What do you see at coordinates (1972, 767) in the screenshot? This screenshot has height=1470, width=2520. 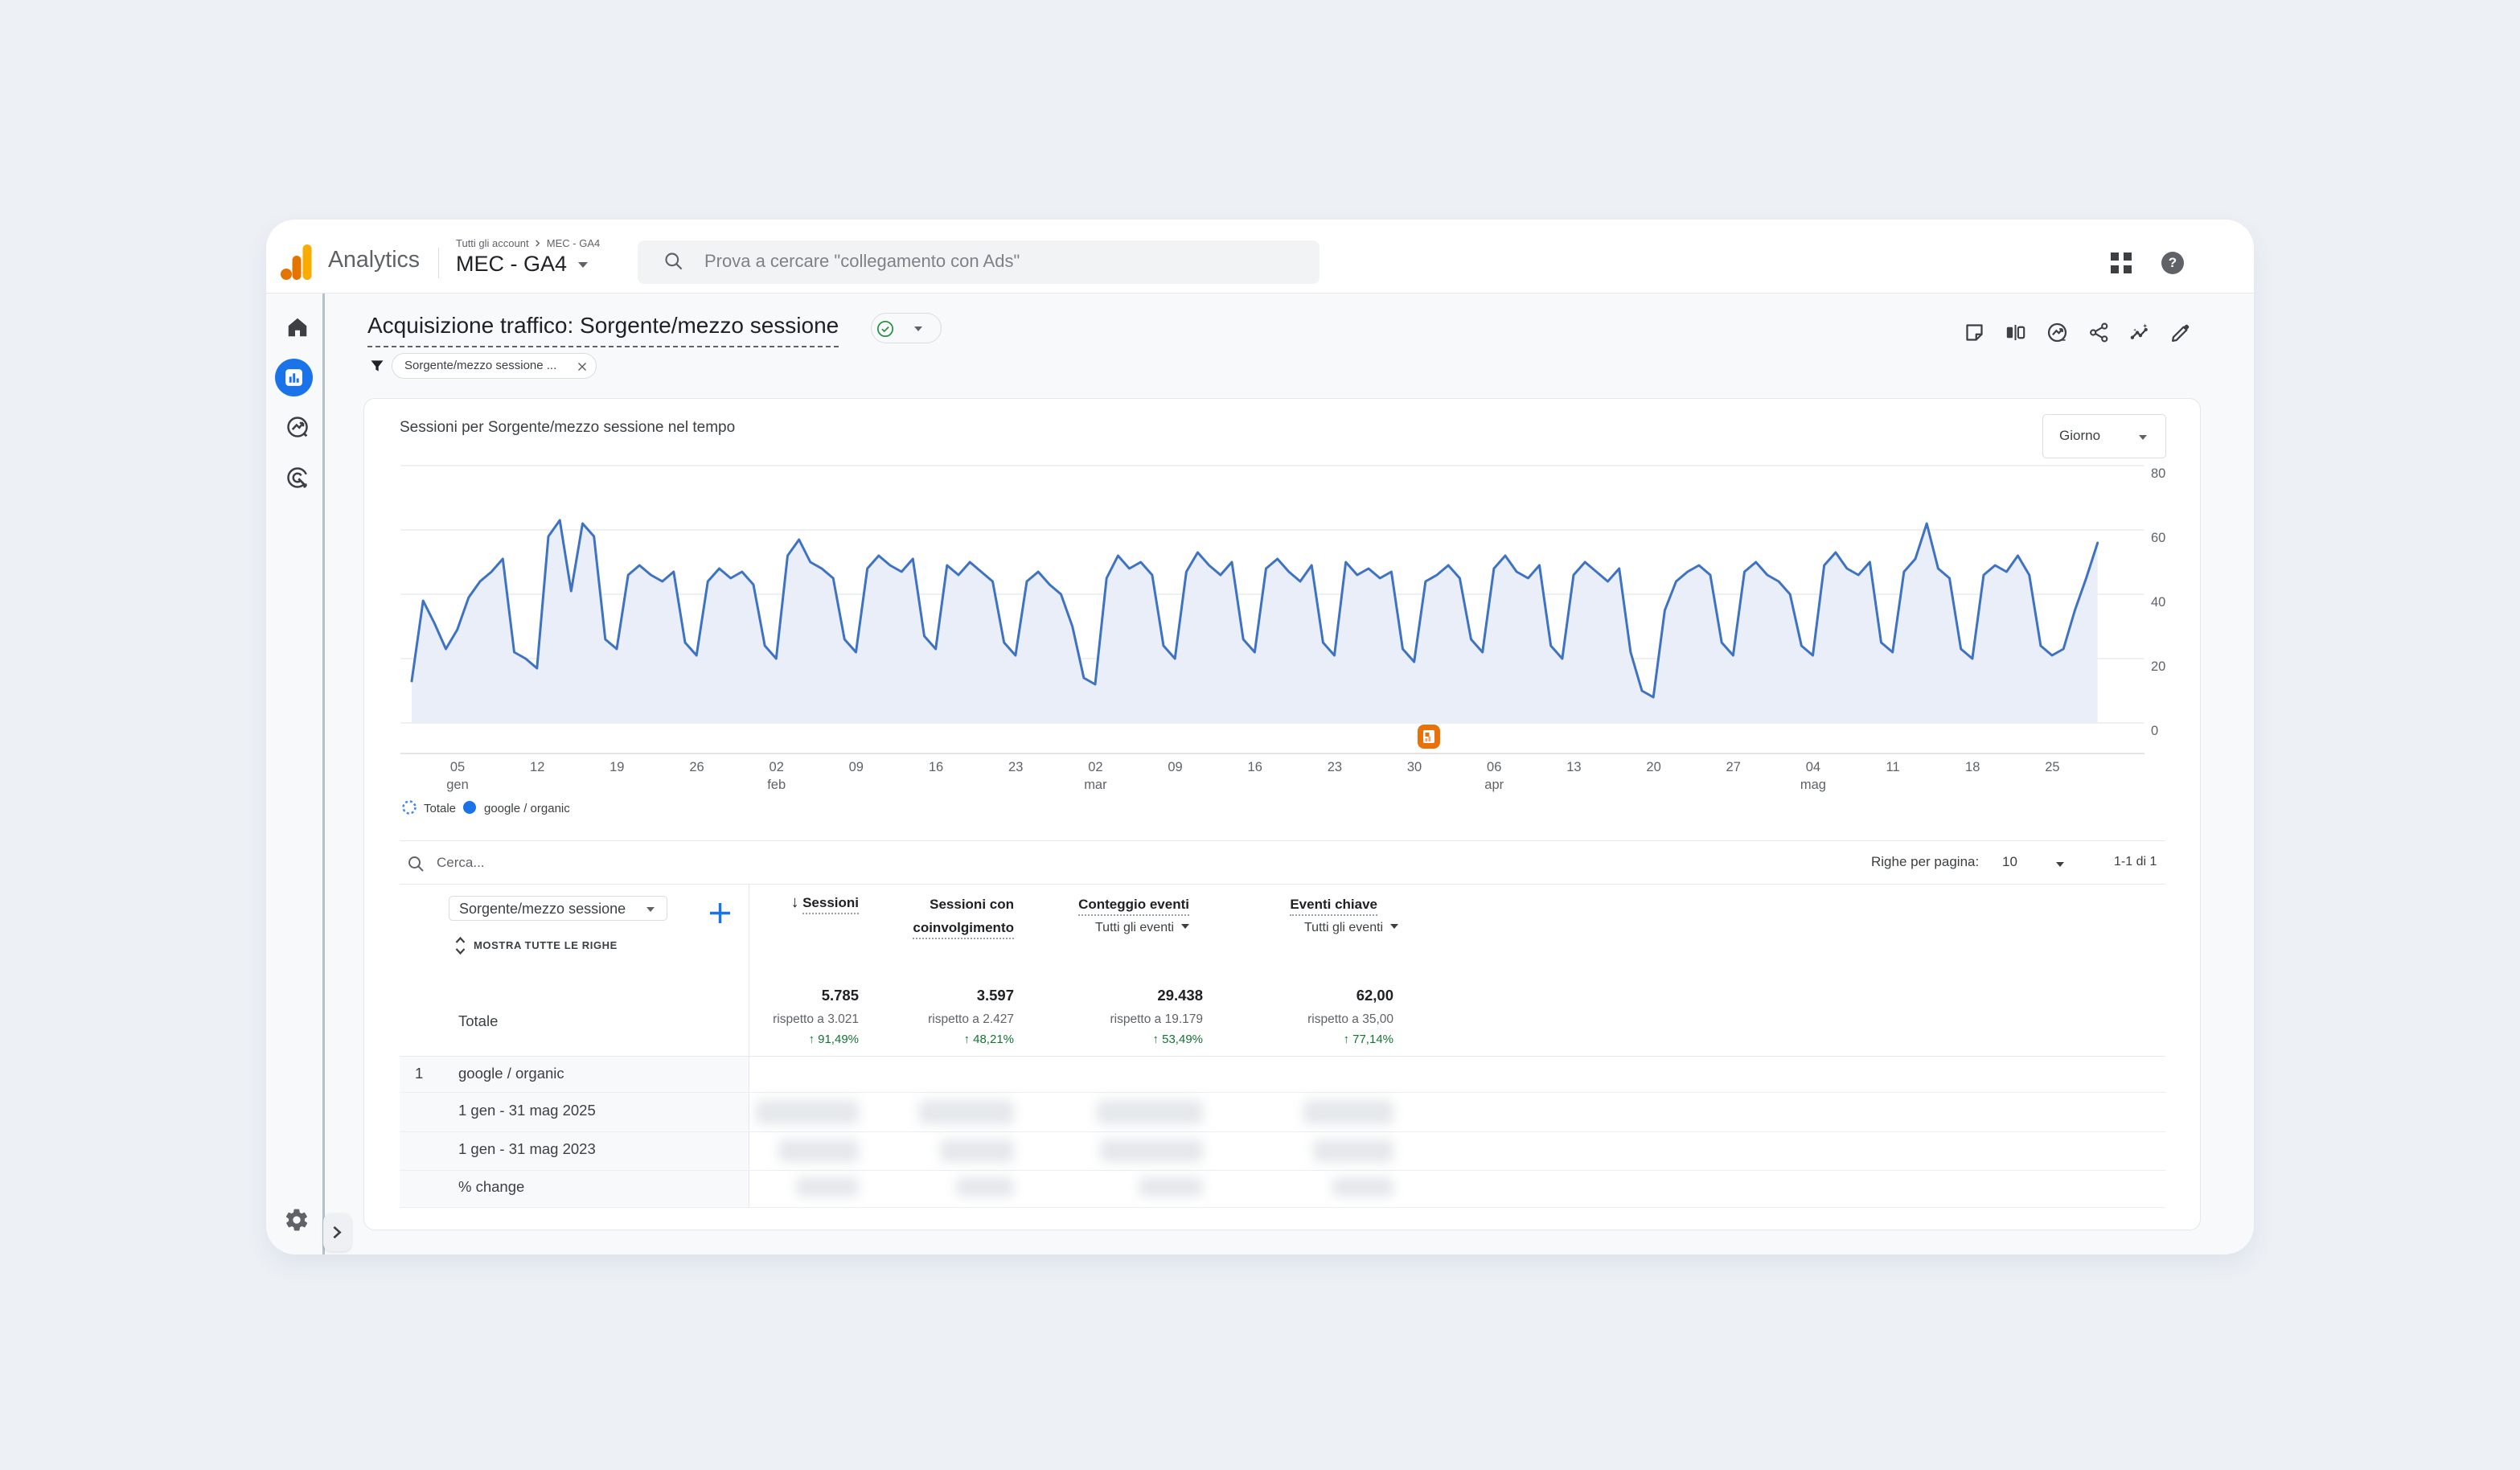 I see `svg-text: 18` at bounding box center [1972, 767].